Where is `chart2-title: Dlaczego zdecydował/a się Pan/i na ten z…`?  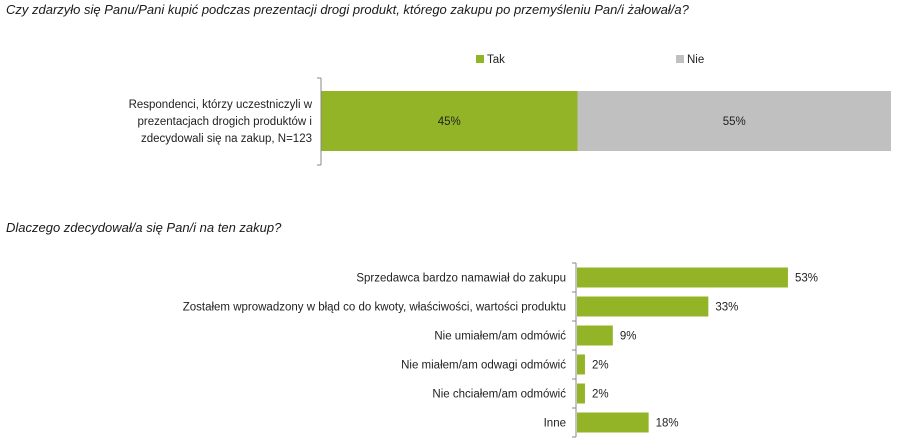
chart2-title: Dlaczego zdecydował/a się Pan/i na ten z… is located at coordinates (144, 227).